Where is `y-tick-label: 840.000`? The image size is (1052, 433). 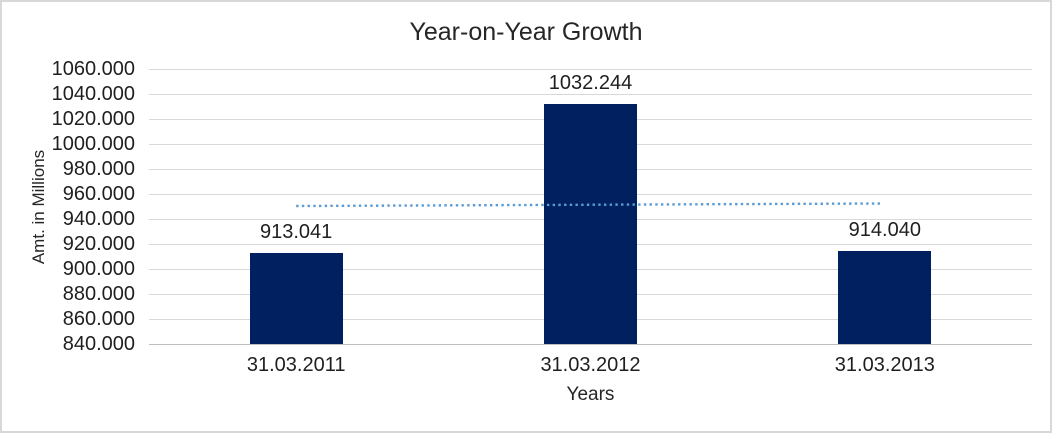 y-tick-label: 840.000 is located at coordinates (98, 344).